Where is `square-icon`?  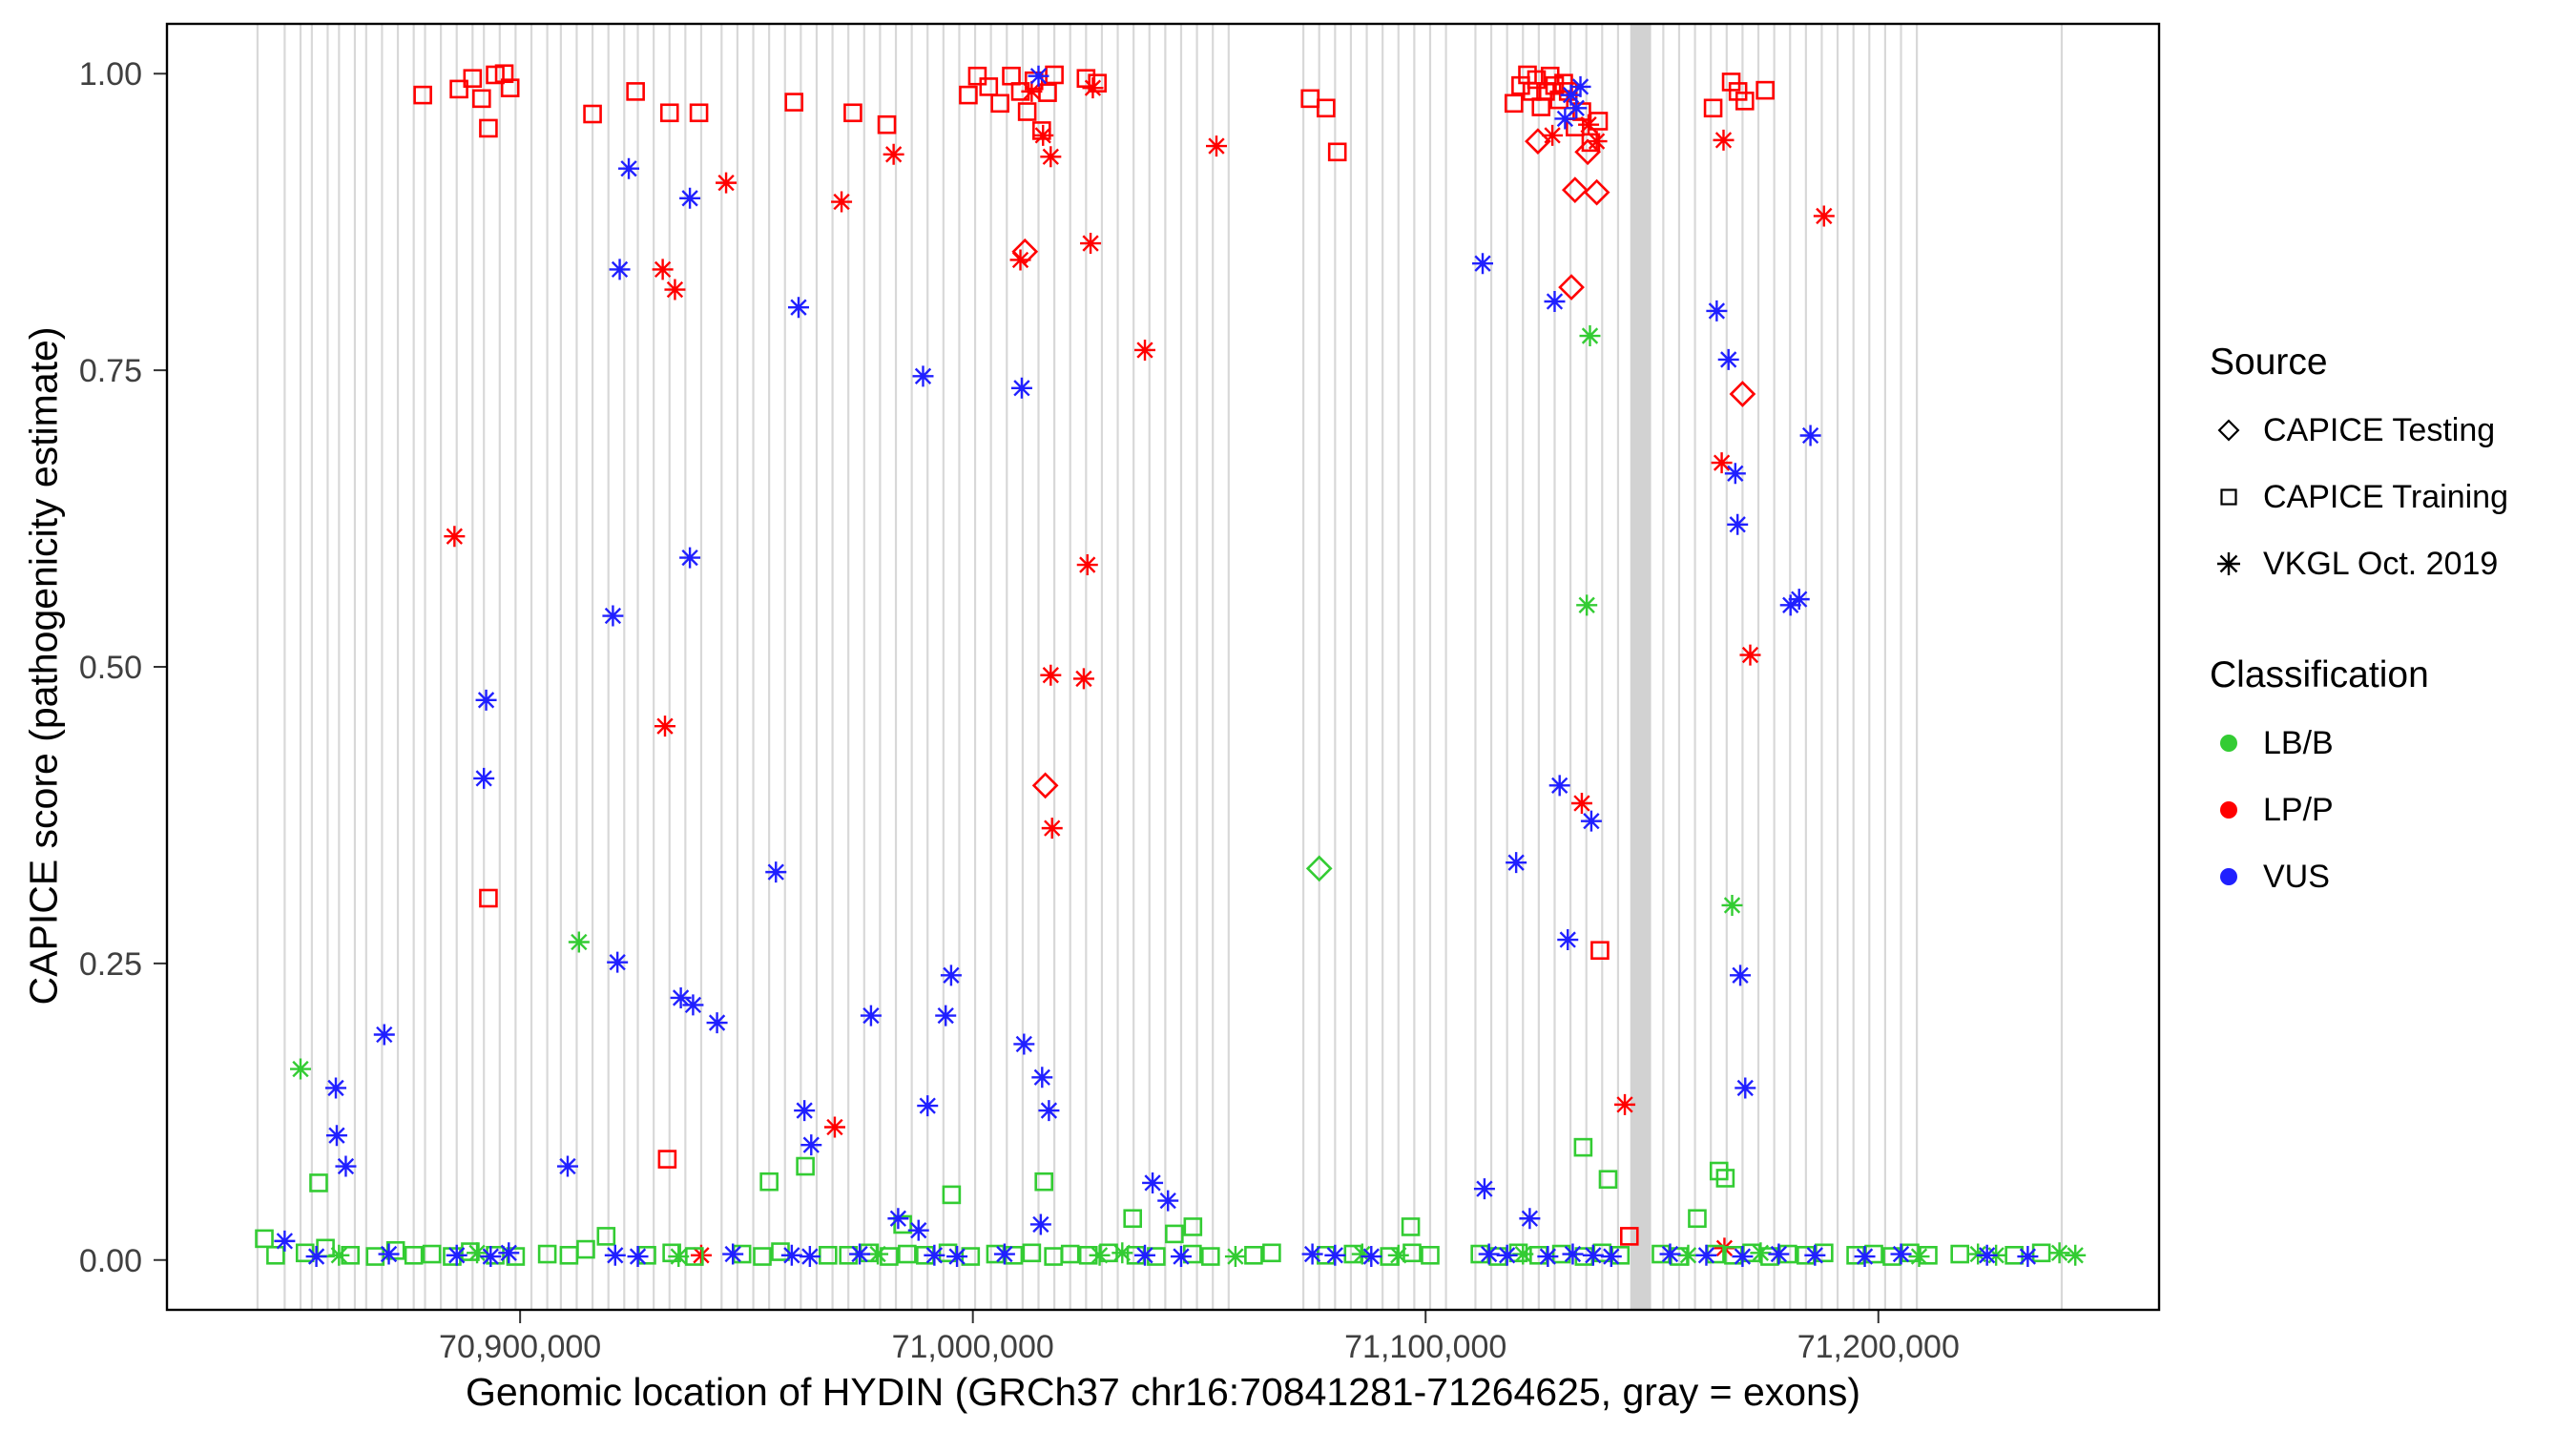 square-icon is located at coordinates (2228, 497).